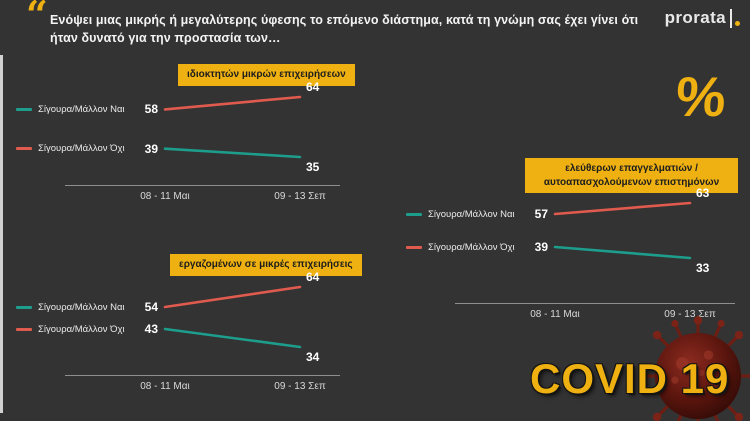  What do you see at coordinates (695, 17) in the screenshot?
I see `prorata-logo-text: prorata` at bounding box center [695, 17].